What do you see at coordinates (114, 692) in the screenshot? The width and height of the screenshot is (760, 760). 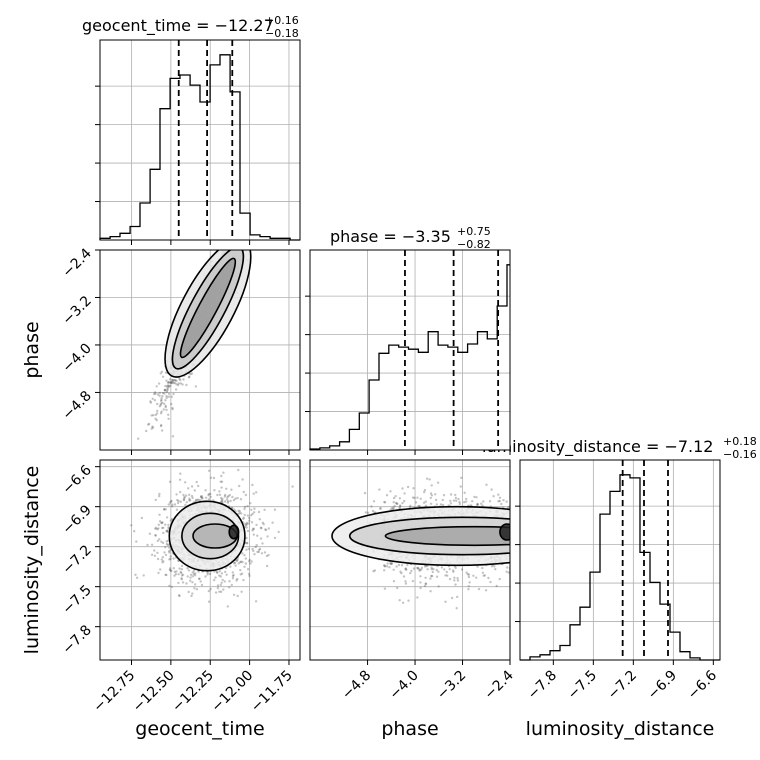 I see `x-tick-label: −12.75` at bounding box center [114, 692].